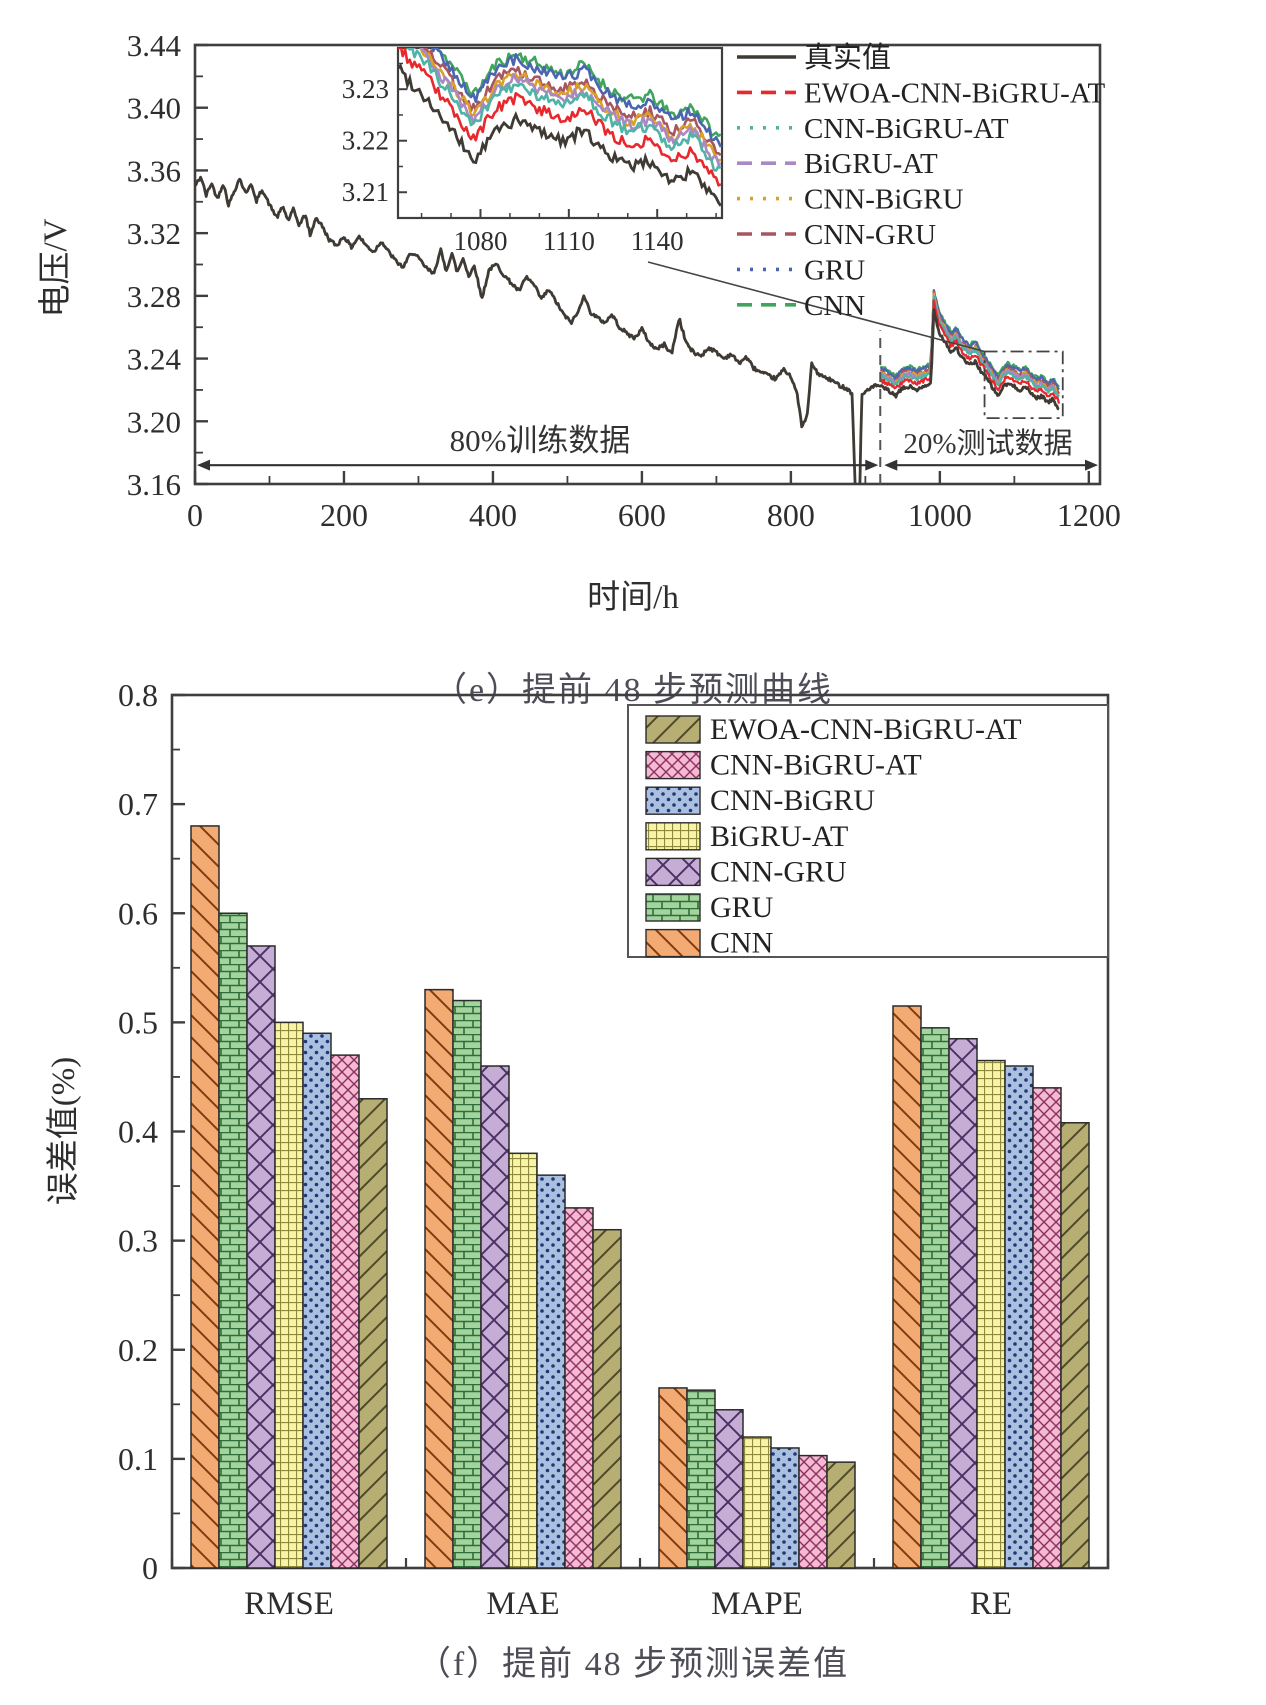  I want to click on chart-f-y-axis-label: 误差值(%), so click(64, 1131).